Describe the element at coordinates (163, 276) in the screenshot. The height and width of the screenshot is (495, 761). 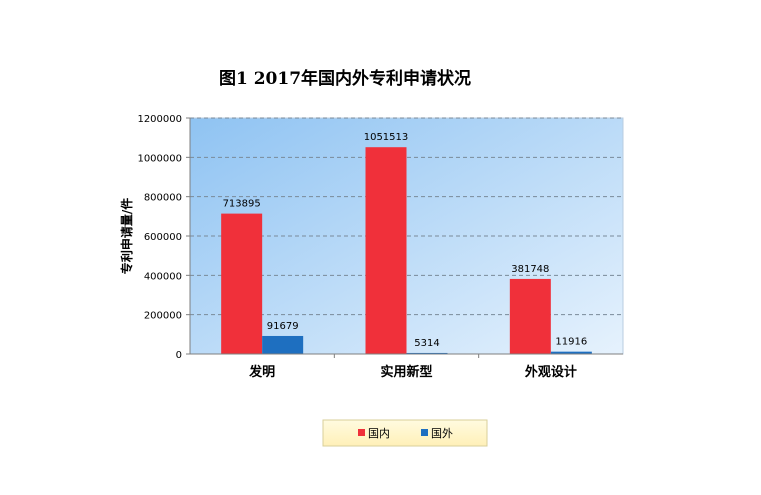
I see `y-tick-label: 400000` at that location.